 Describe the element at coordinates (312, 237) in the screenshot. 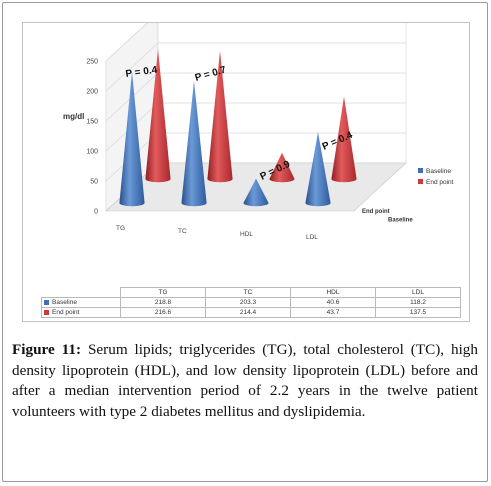

I see `category-label: LDL` at that location.